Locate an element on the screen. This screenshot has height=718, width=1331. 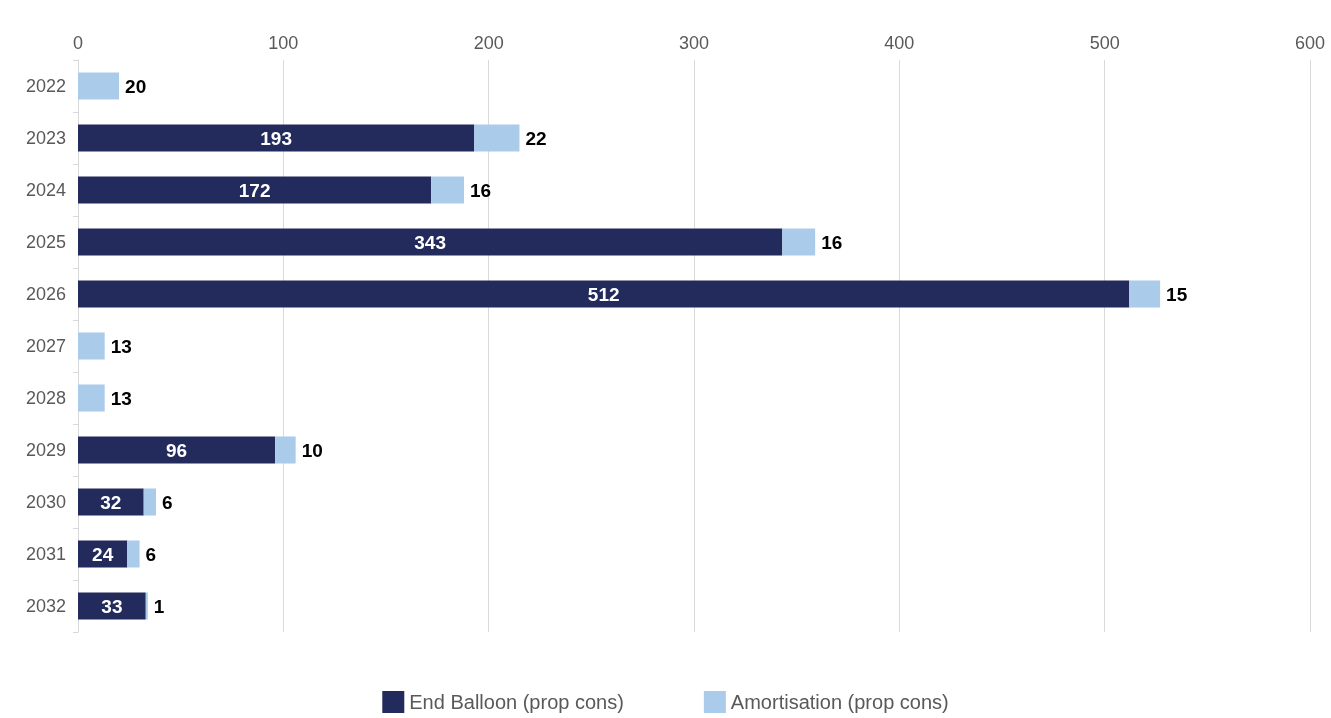
data-label: 22 is located at coordinates (536, 138).